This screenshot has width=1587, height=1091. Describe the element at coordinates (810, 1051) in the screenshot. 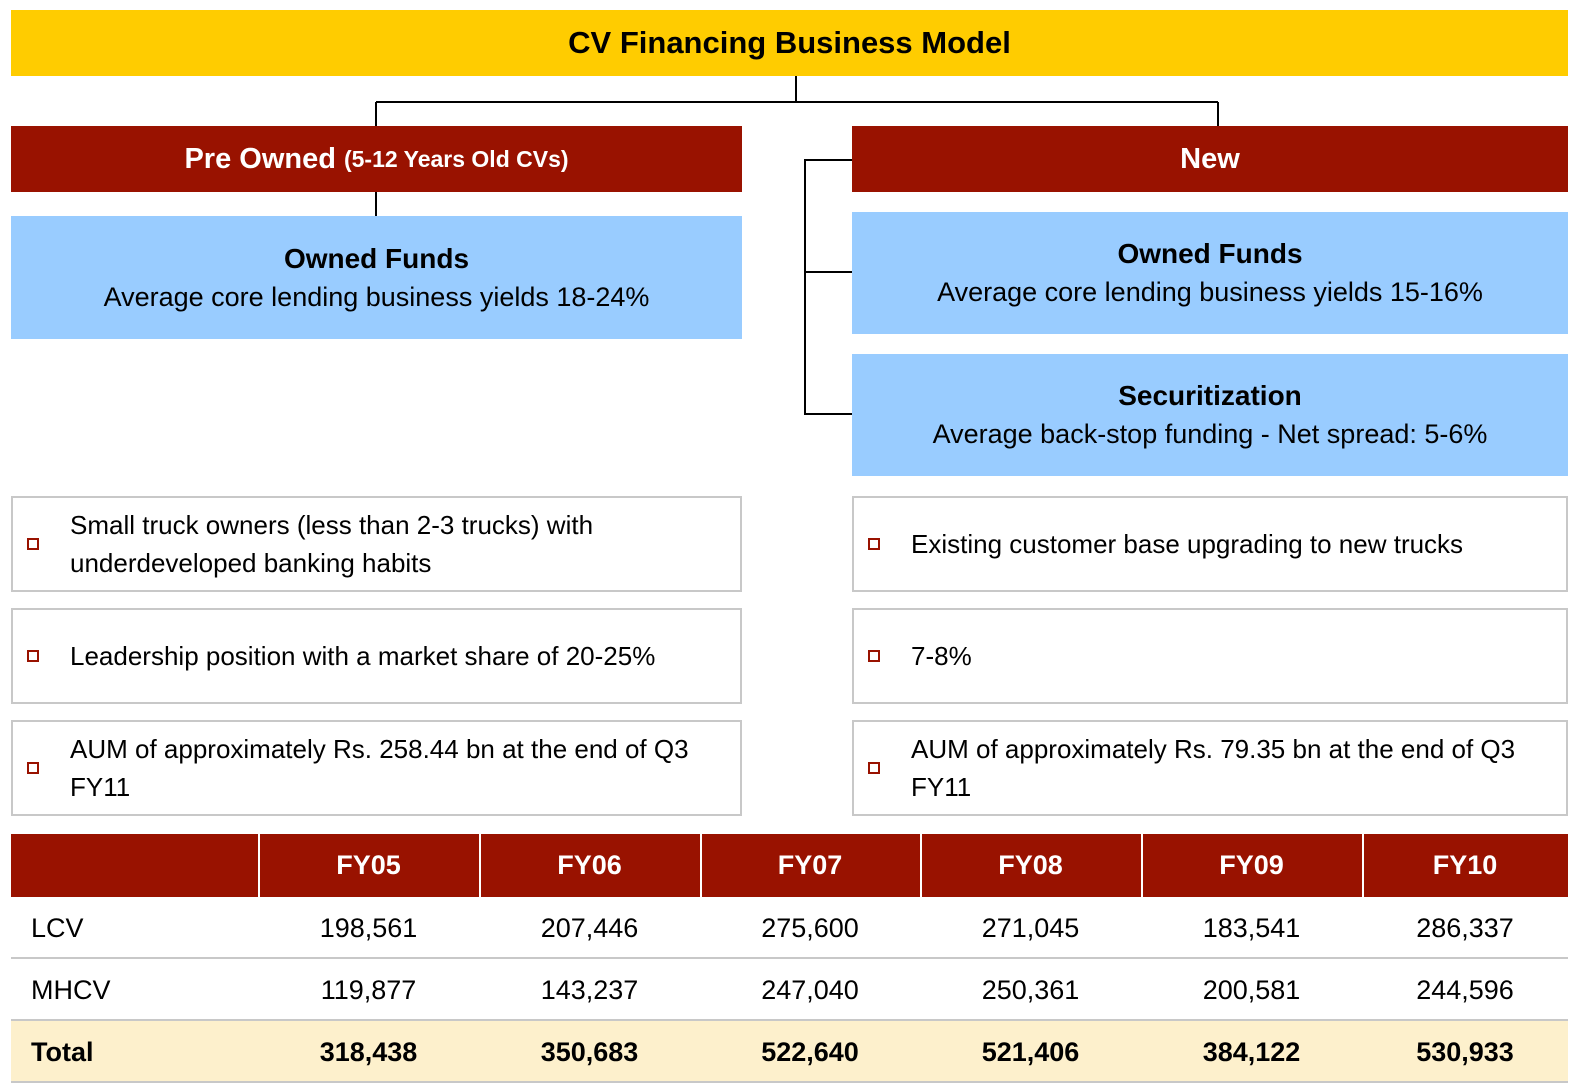

I see `table-cell: 522,640` at that location.